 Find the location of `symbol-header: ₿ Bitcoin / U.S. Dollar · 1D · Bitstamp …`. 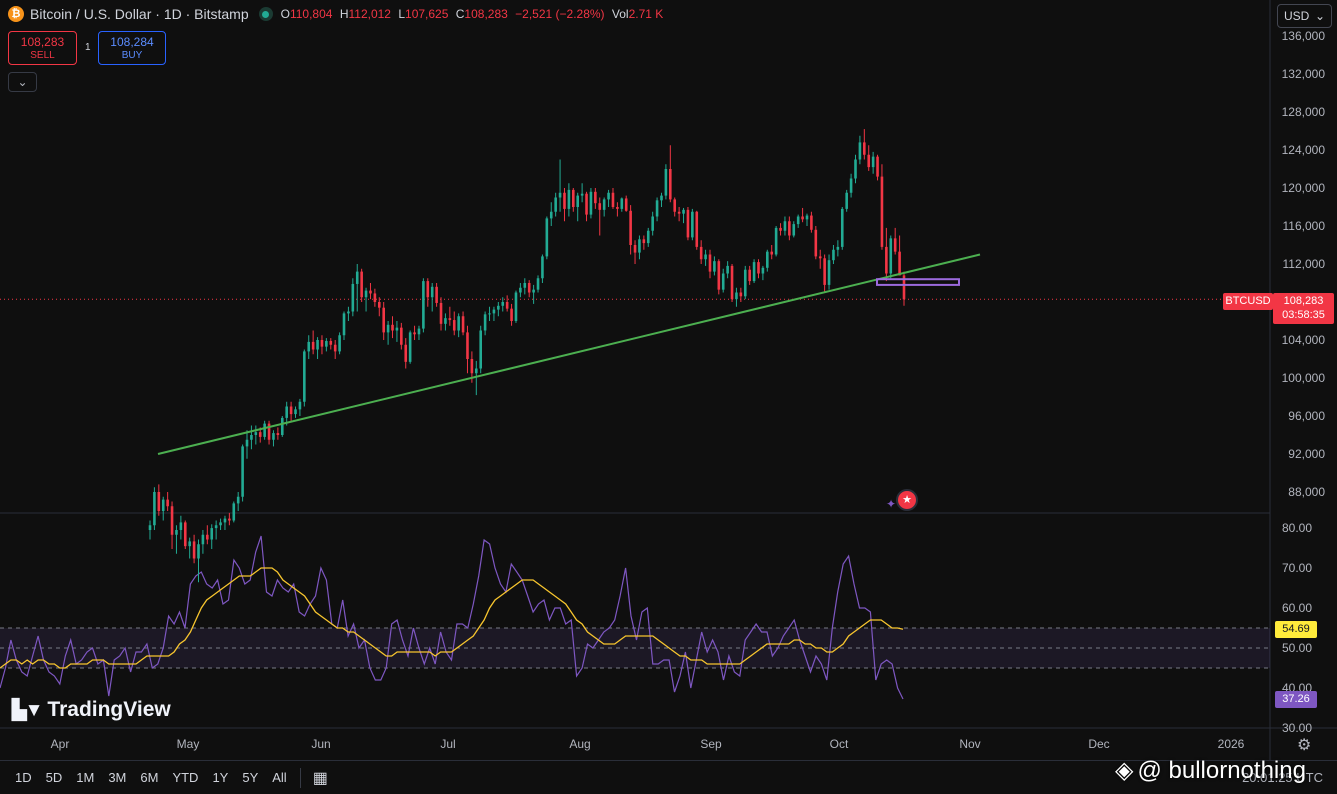

symbol-header: ₿ Bitcoin / U.S. Dollar · 1D · Bitstamp … is located at coordinates (337, 14).